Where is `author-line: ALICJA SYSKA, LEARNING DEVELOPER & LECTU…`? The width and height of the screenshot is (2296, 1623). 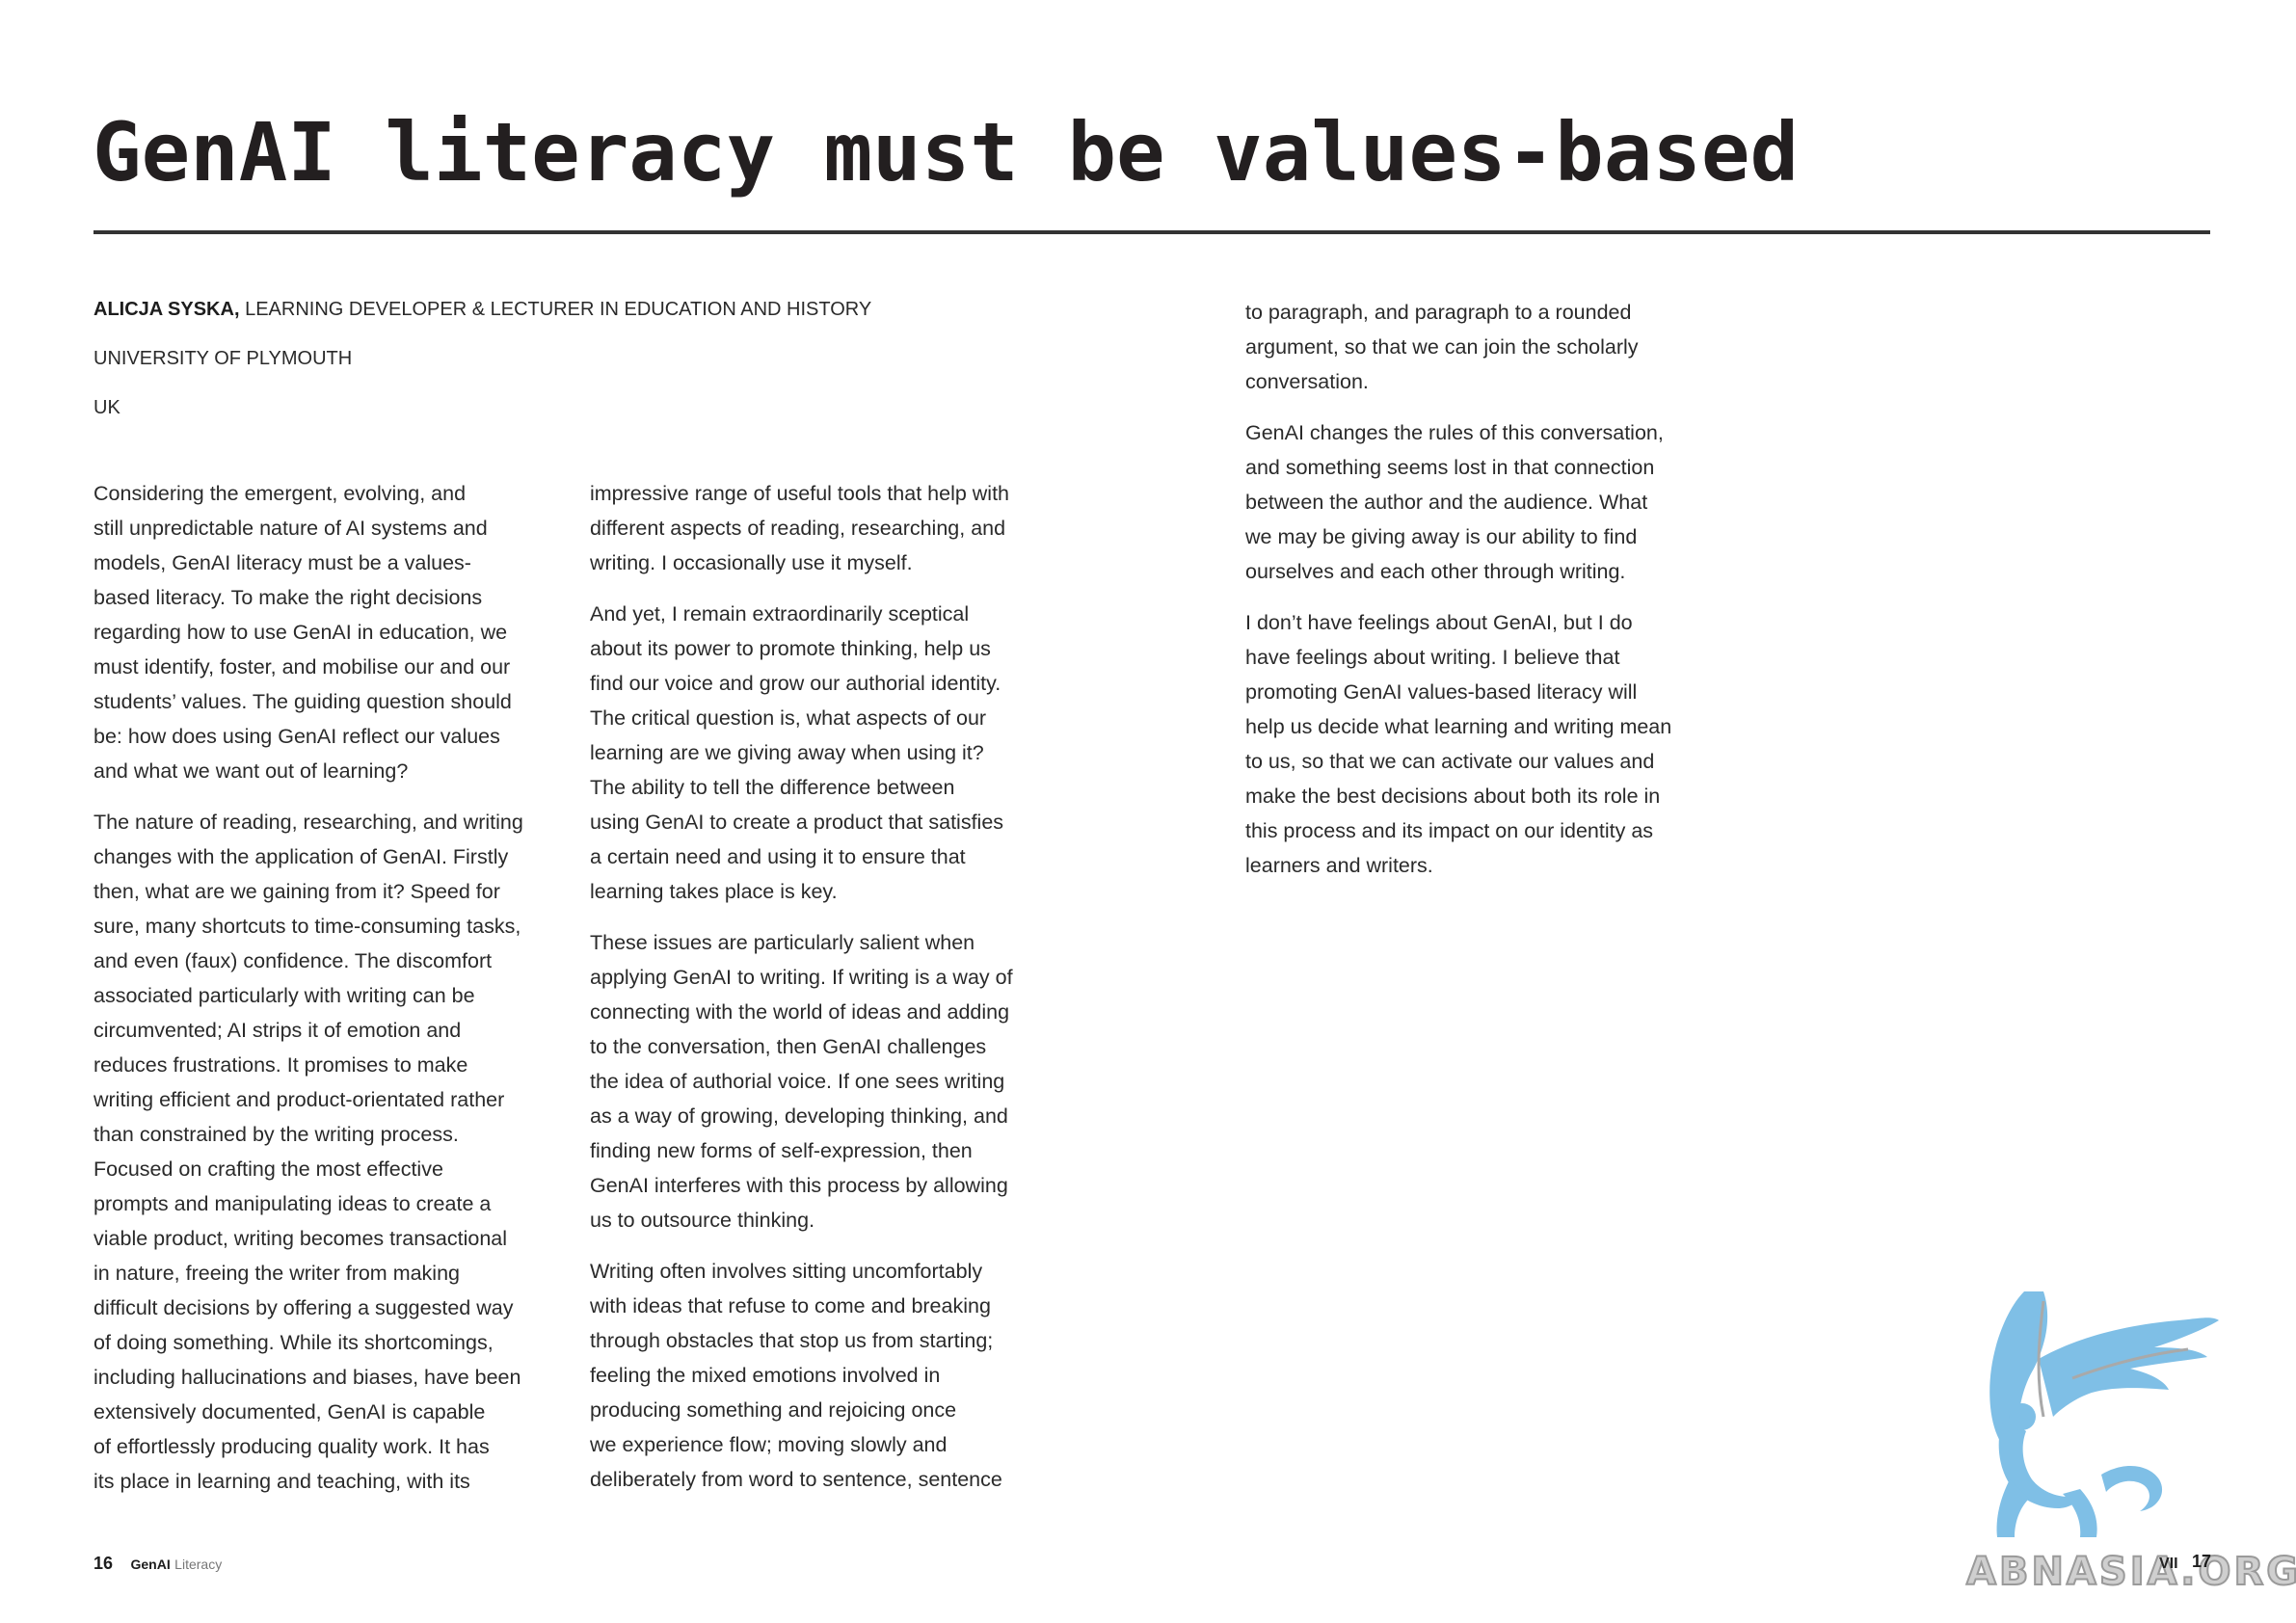
author-line: ALICJA SYSKA, LEARNING DEVELOPER & LECTU… is located at coordinates (482, 309).